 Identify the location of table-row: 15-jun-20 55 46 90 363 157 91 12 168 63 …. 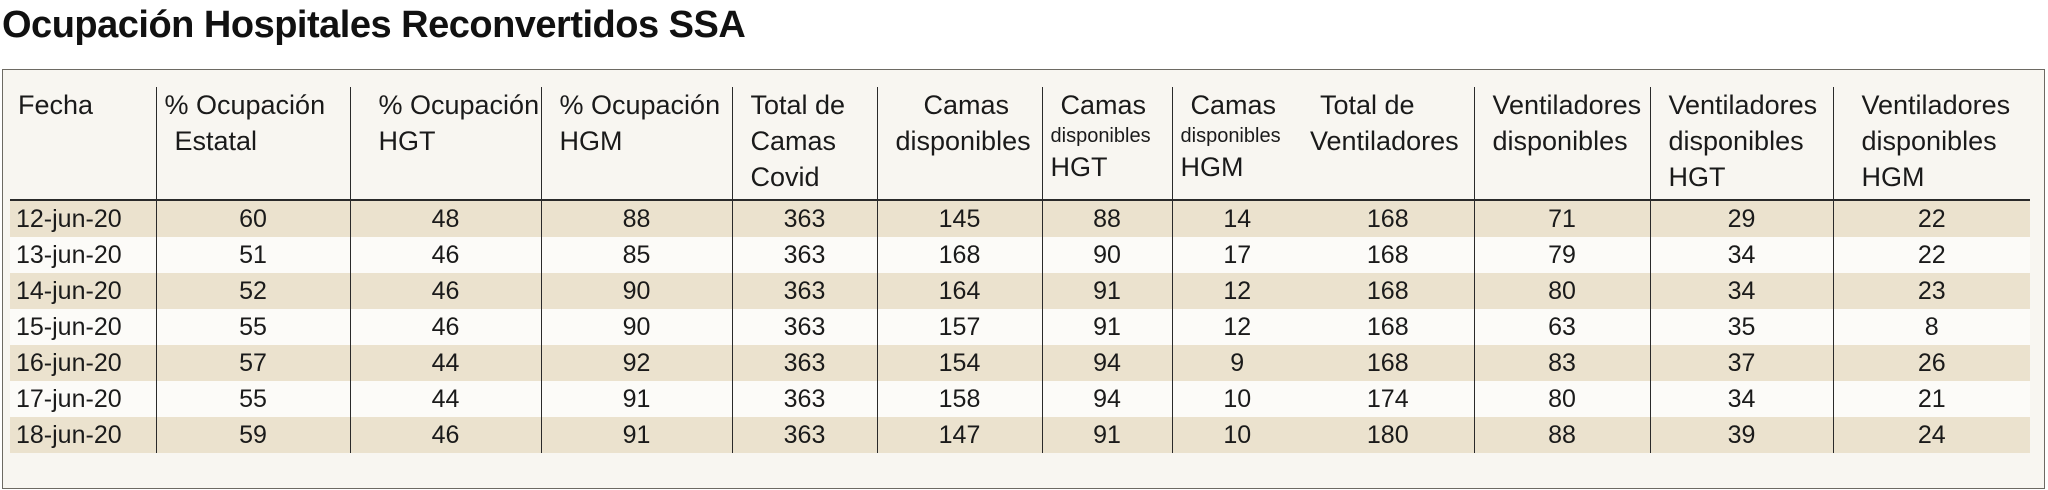
(1020, 327).